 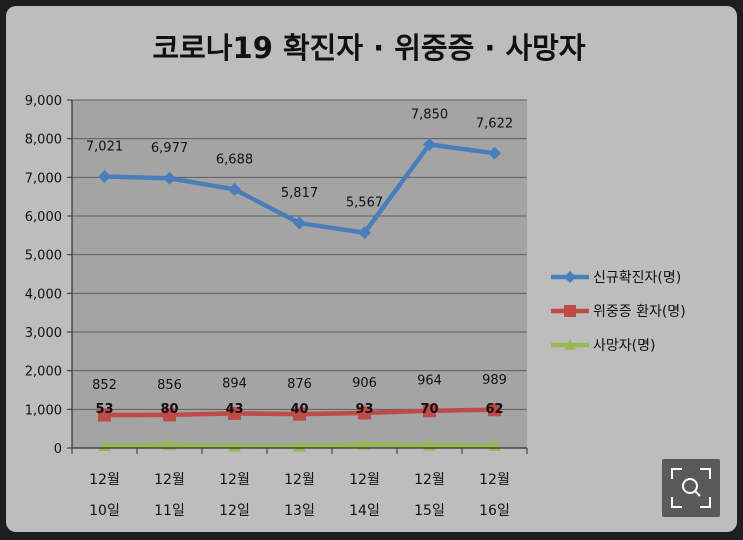 What do you see at coordinates (494, 123) in the screenshot?
I see `data-label: 7,622` at bounding box center [494, 123].